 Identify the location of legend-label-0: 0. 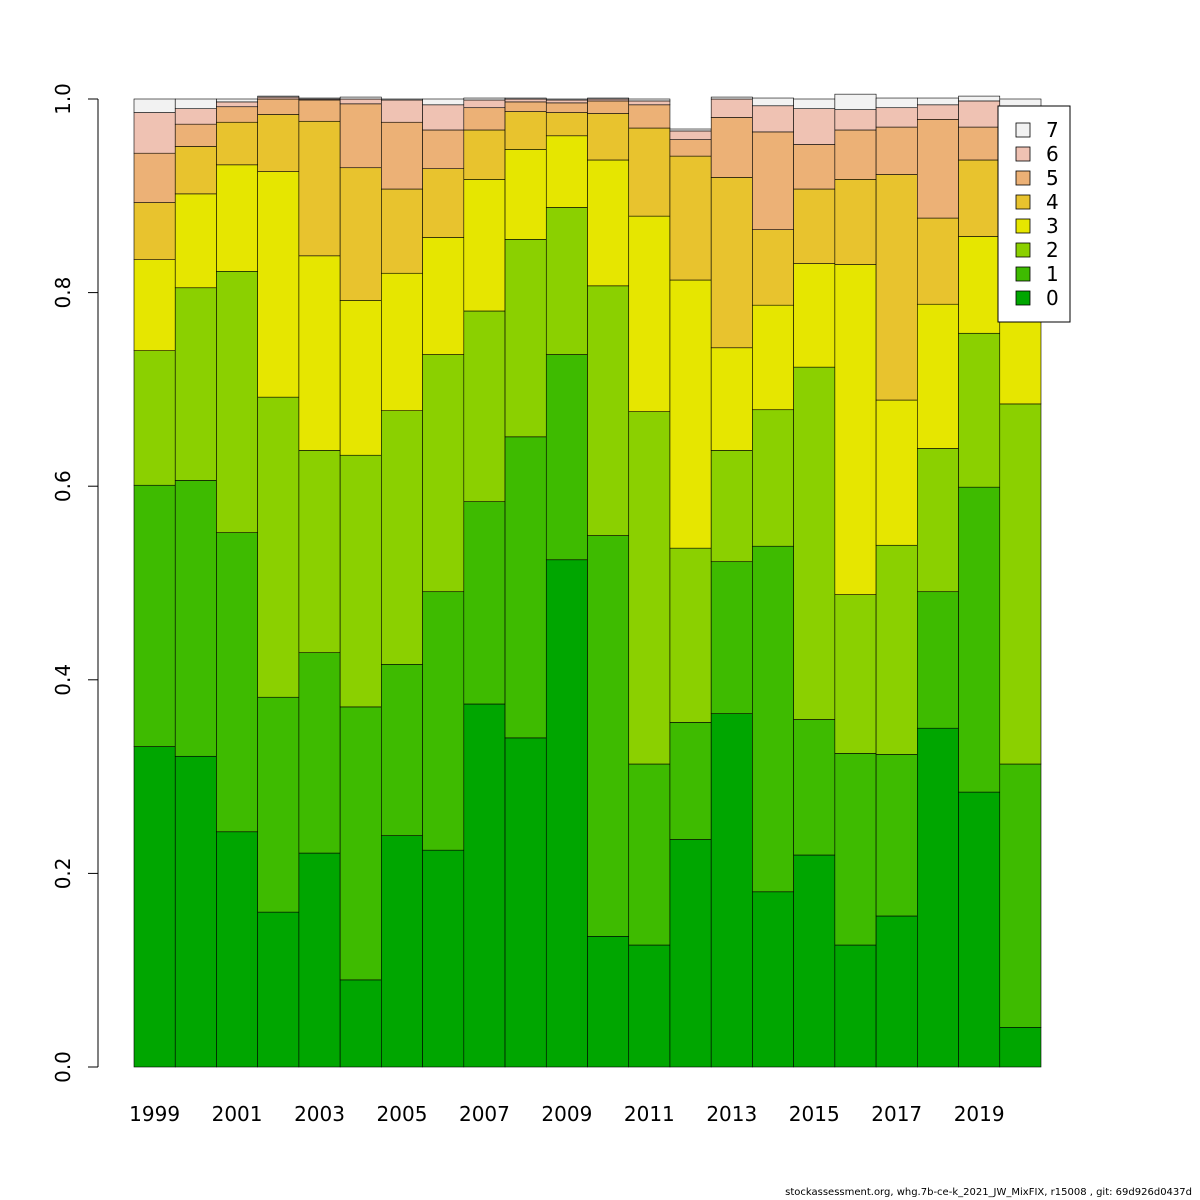
(1052, 298).